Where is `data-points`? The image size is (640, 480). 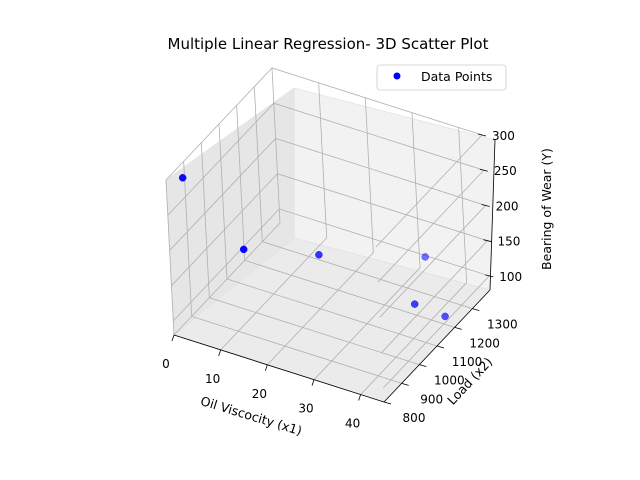 data-points is located at coordinates (313, 247).